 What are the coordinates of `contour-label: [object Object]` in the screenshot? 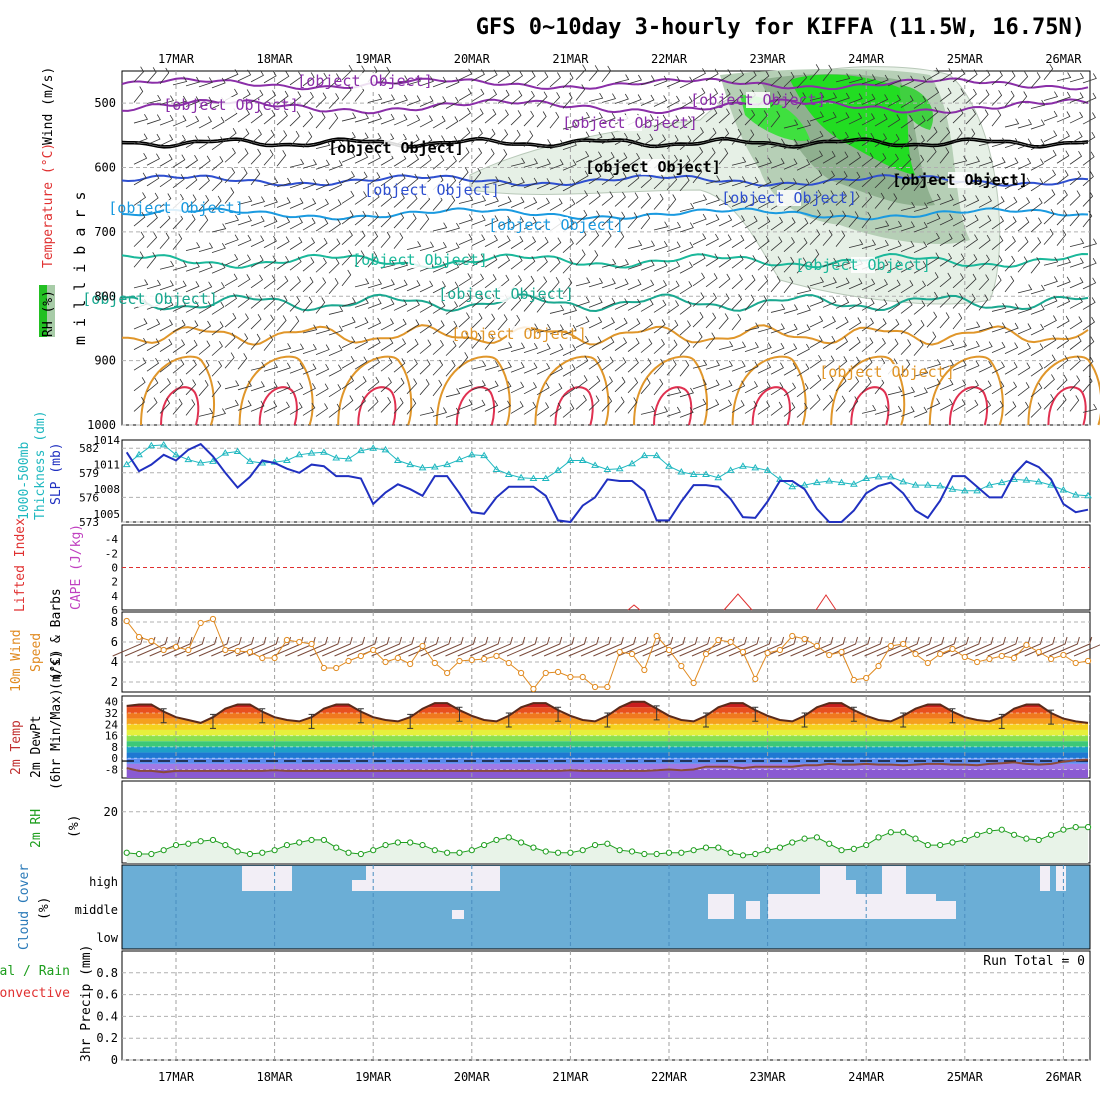 It's located at (364, 81).